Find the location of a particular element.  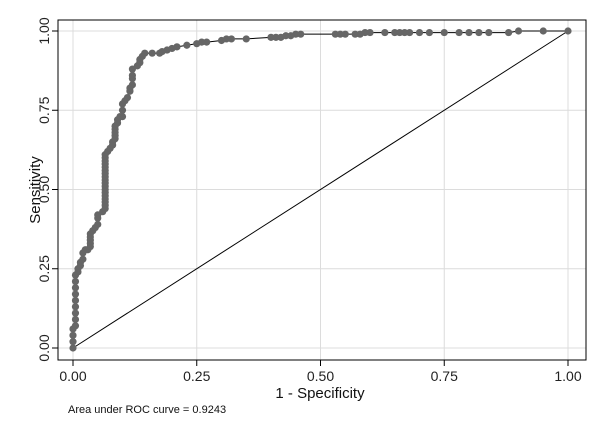

x-tick-label: 1.00 is located at coordinates (567, 376).